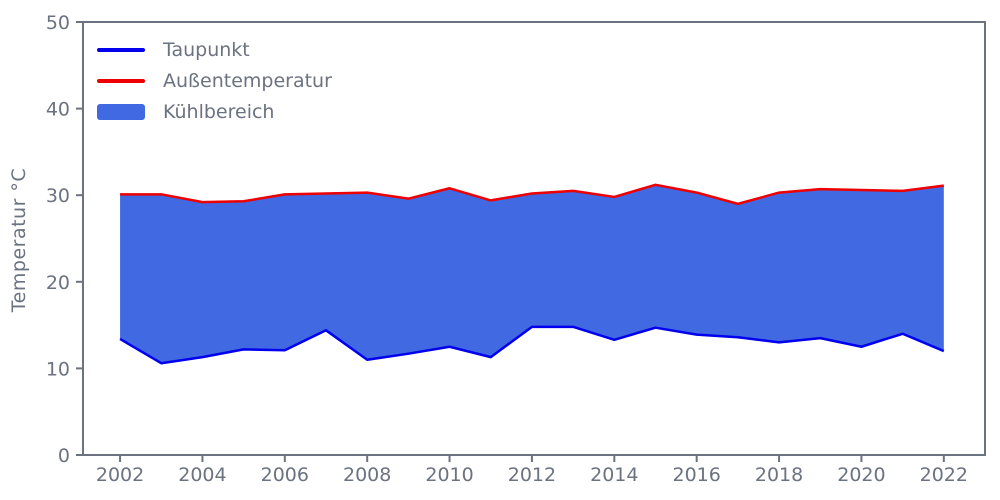  I want to click on y-tick-label: 30, so click(58, 196).